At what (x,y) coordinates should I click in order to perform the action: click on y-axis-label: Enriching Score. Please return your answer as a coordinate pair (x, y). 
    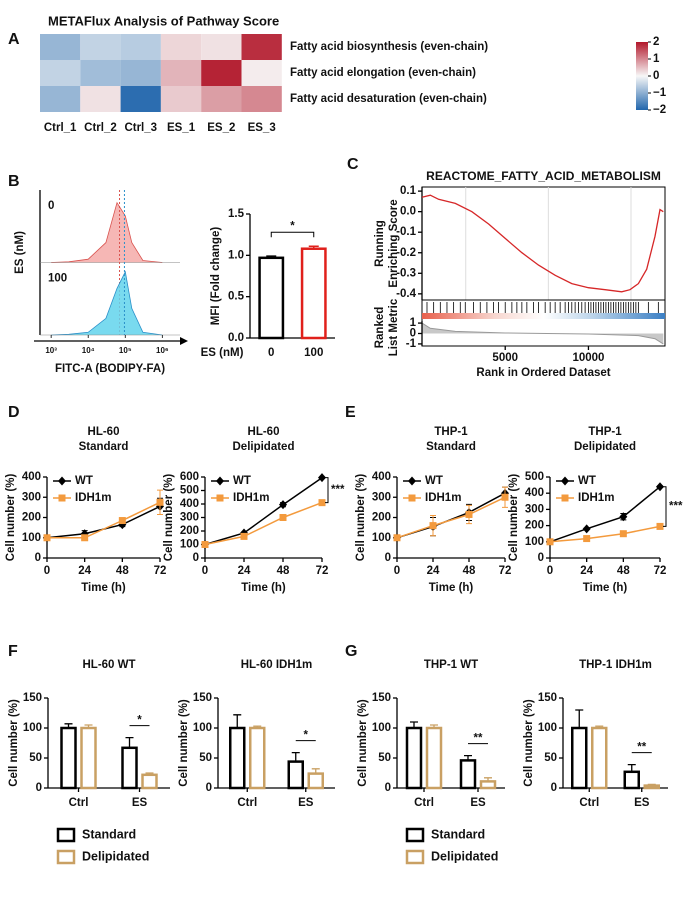
    Looking at the image, I should click on (394, 243).